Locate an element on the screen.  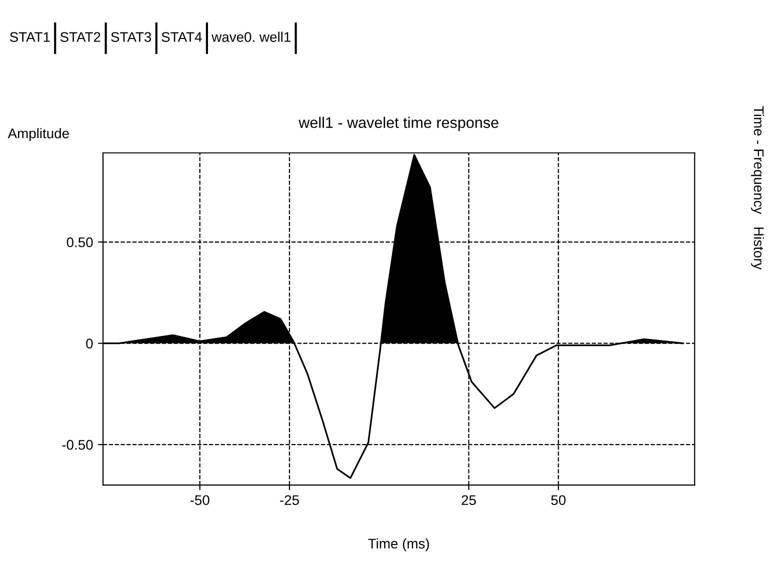
y-tick-label: 0.50 is located at coordinates (79, 242).